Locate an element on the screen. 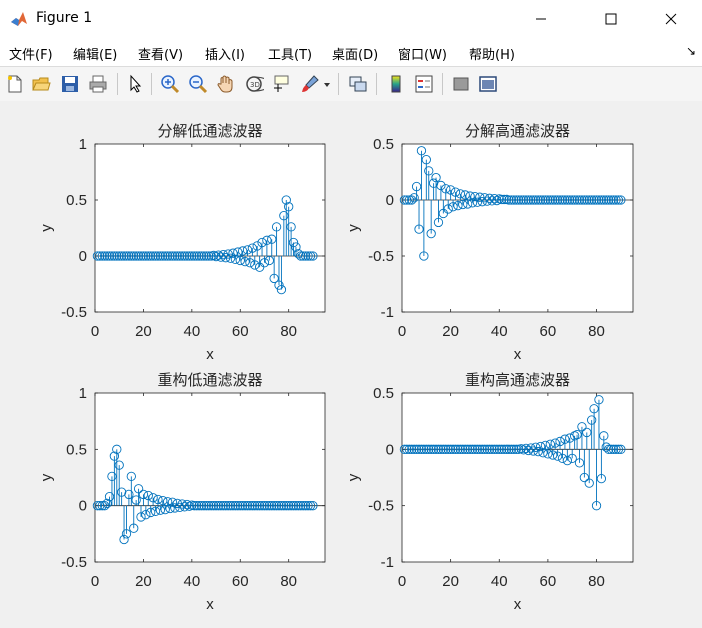  menu-view: 查看(V) is located at coordinates (161, 55).